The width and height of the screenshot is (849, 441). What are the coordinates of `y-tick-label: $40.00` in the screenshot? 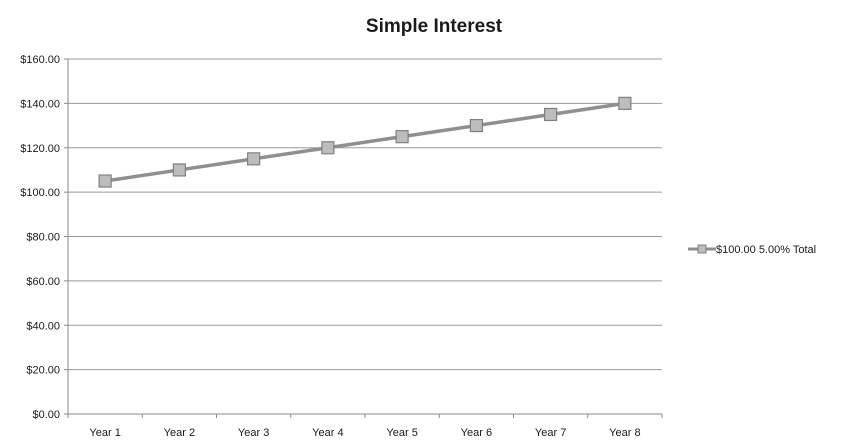 It's located at (43, 326).